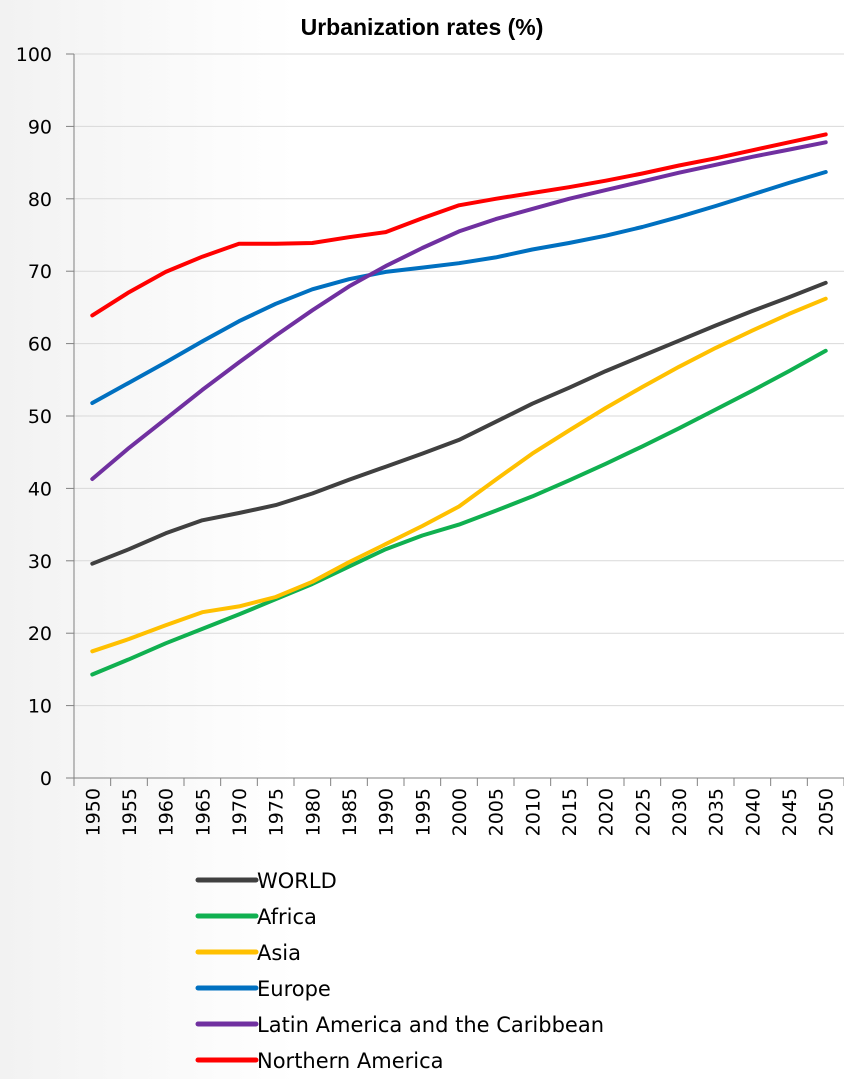 This screenshot has height=1079, width=844. I want to click on x-tick-label: 1975, so click(277, 812).